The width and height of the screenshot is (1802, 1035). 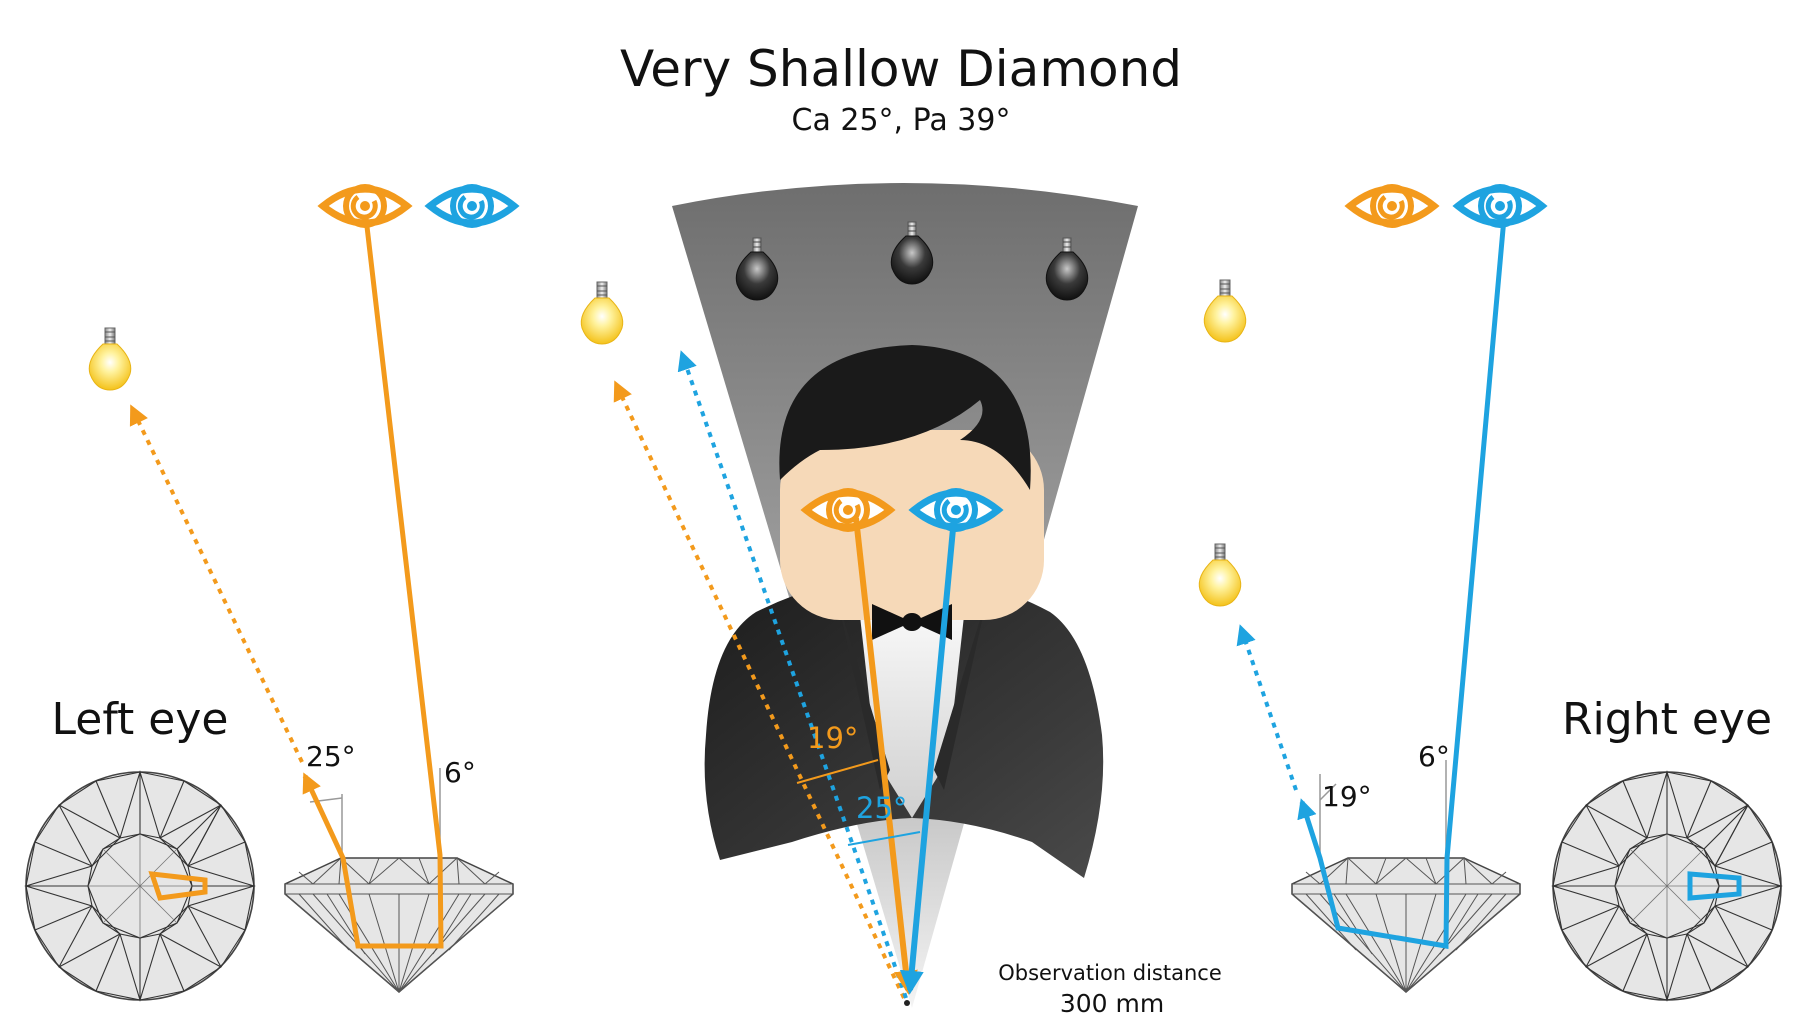 I want to click on angle-label-left-in: 6°, so click(x=460, y=772).